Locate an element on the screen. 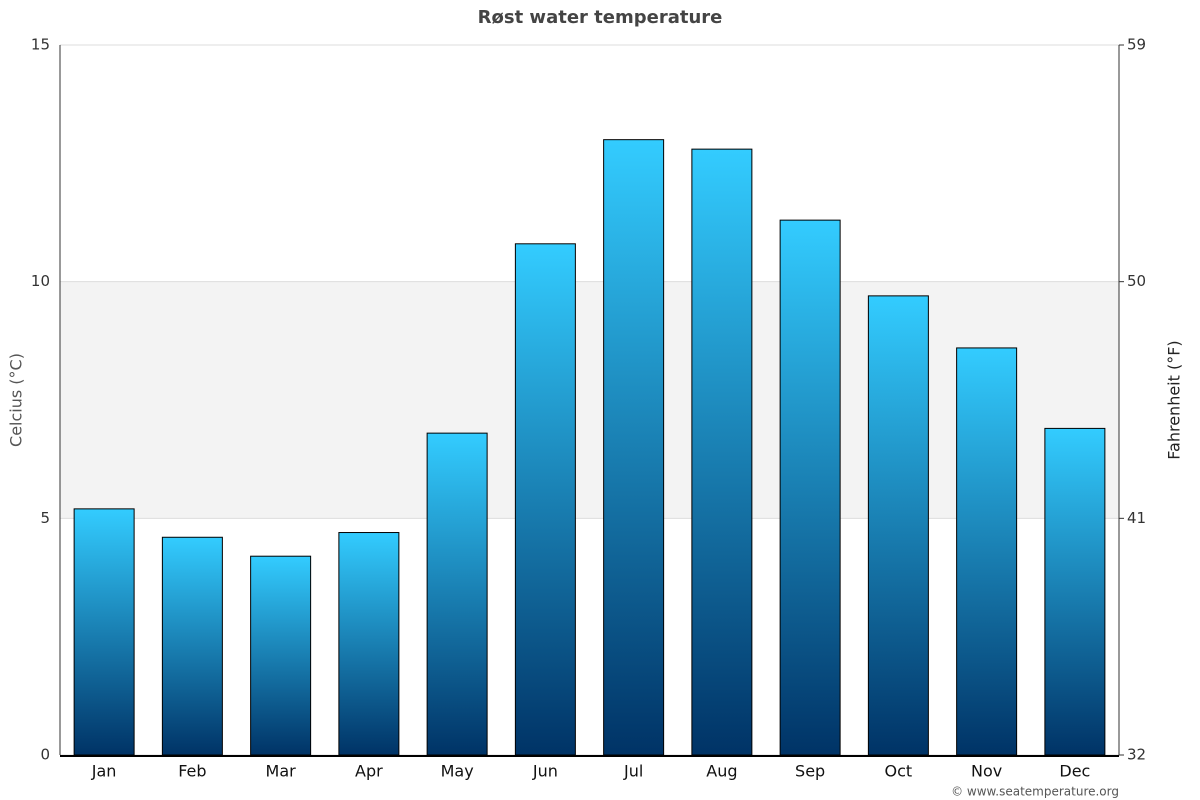 This screenshot has width=1200, height=800. y-axis-label: Celcius (°C) is located at coordinates (16, 400).